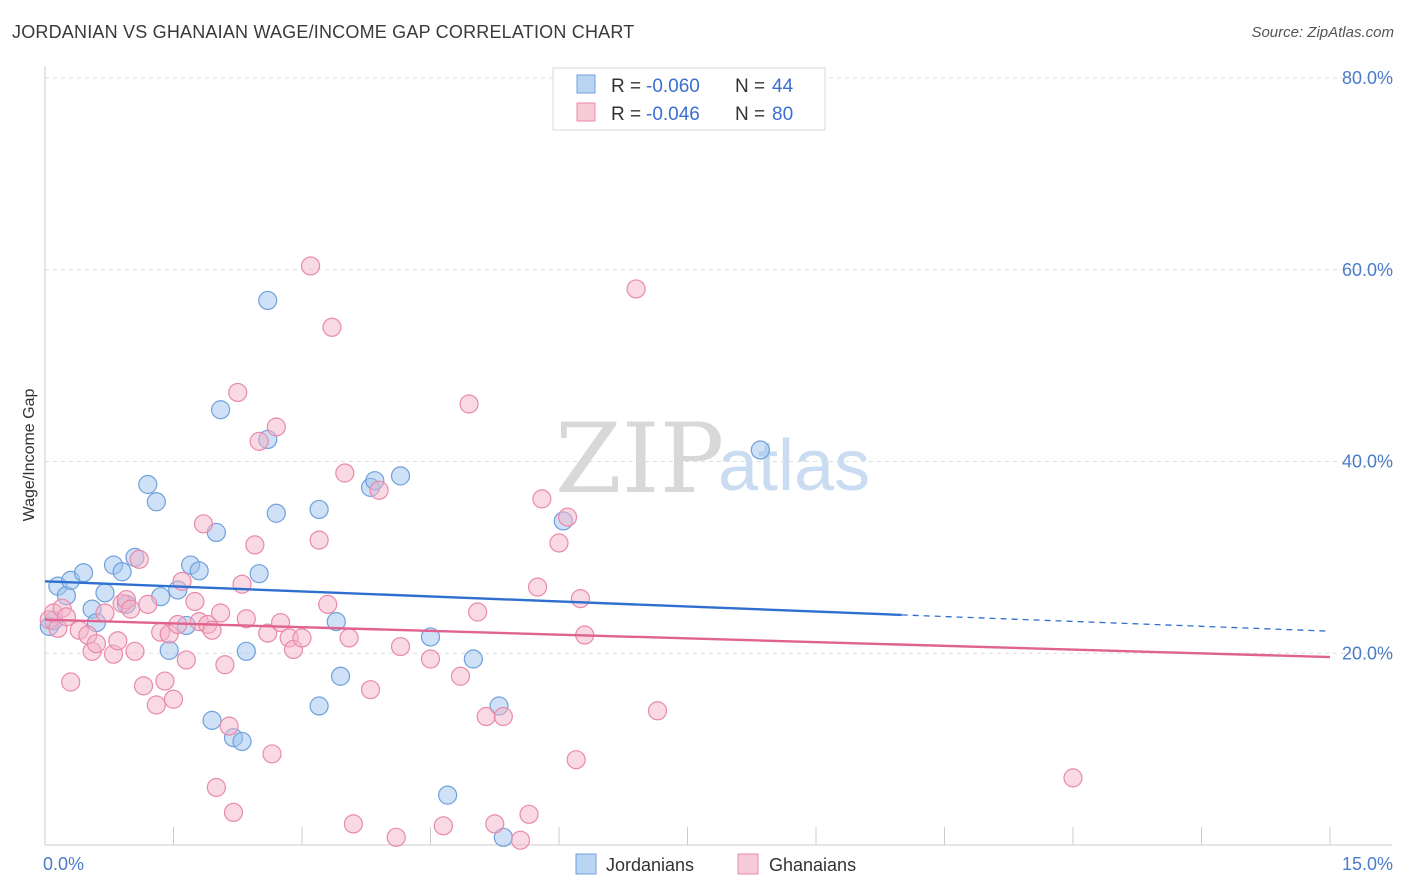  I want to click on jordanian-trend-line, so click(473, 598).